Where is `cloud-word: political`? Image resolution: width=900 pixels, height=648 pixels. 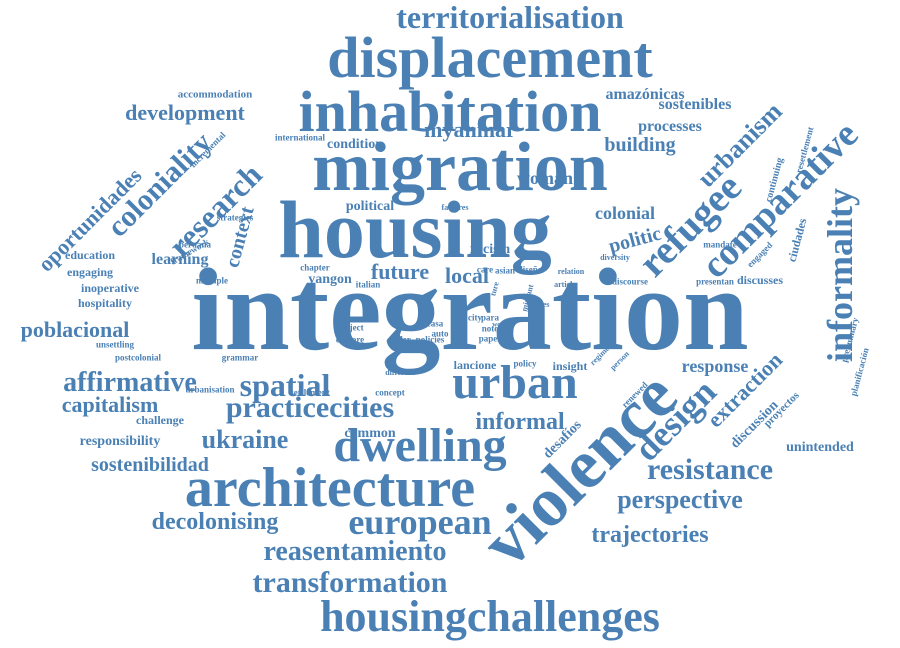
cloud-word: political is located at coordinates (370, 206).